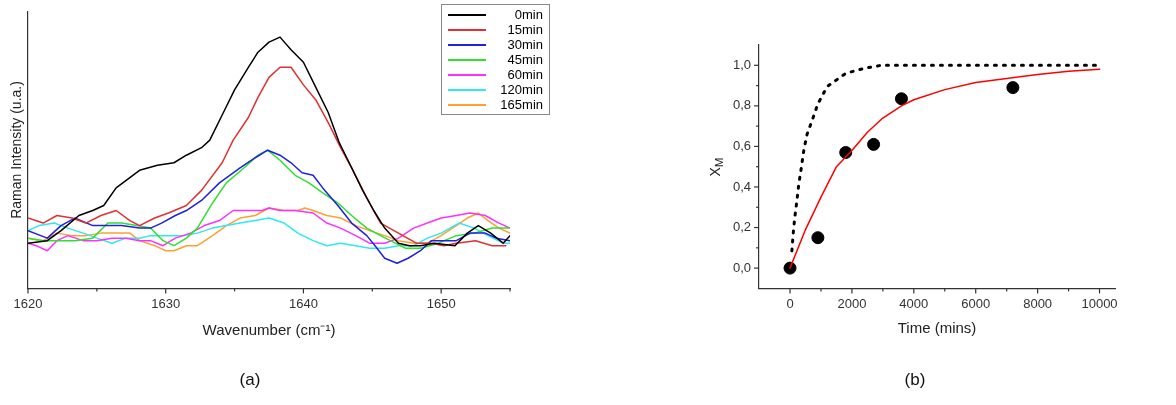 The image size is (1176, 405). Describe the element at coordinates (937, 327) in the screenshot. I see `x-axis-title: Time (mins)` at that location.